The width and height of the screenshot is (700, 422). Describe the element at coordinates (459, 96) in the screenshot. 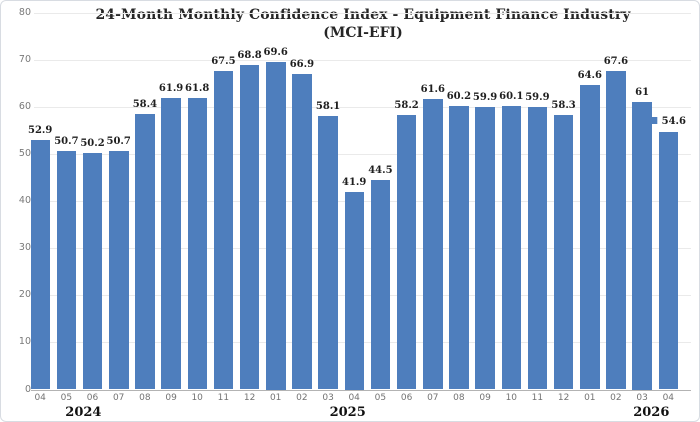

I see `bar-value-label: 60.2` at that location.